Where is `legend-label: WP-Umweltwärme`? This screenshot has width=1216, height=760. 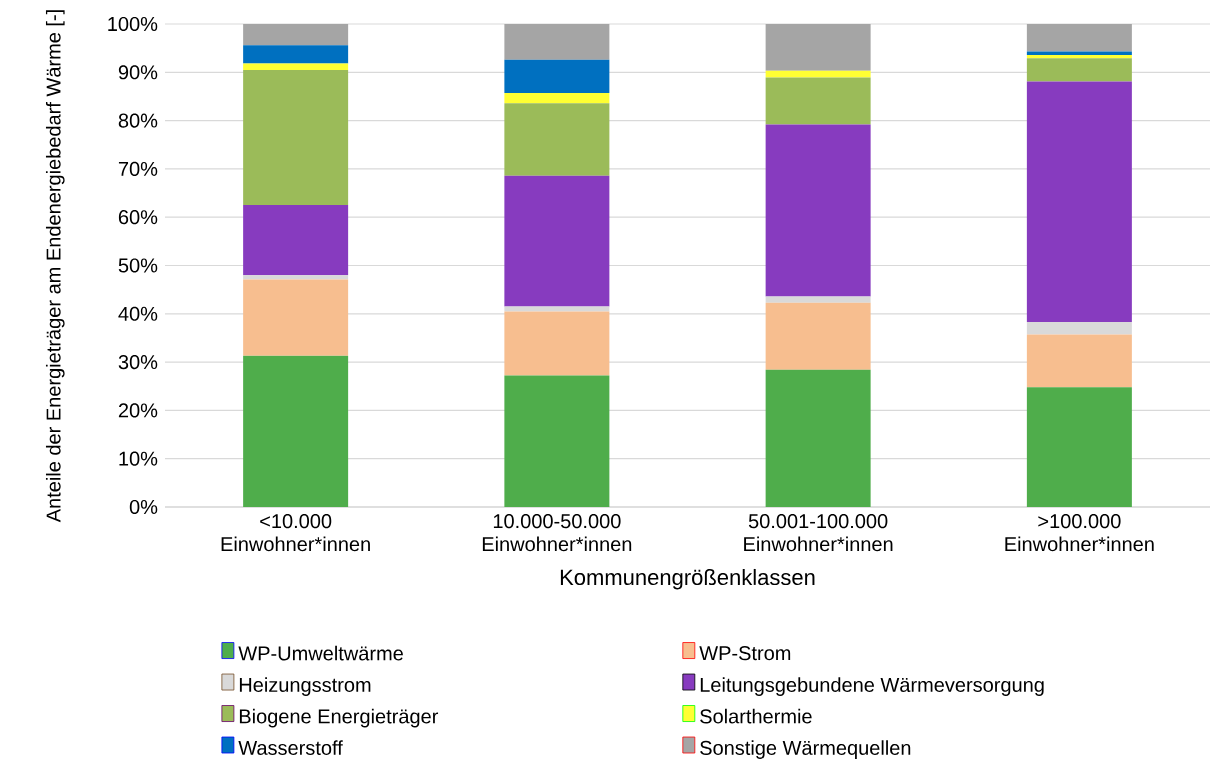 legend-label: WP-Umweltwärme is located at coordinates (320, 653).